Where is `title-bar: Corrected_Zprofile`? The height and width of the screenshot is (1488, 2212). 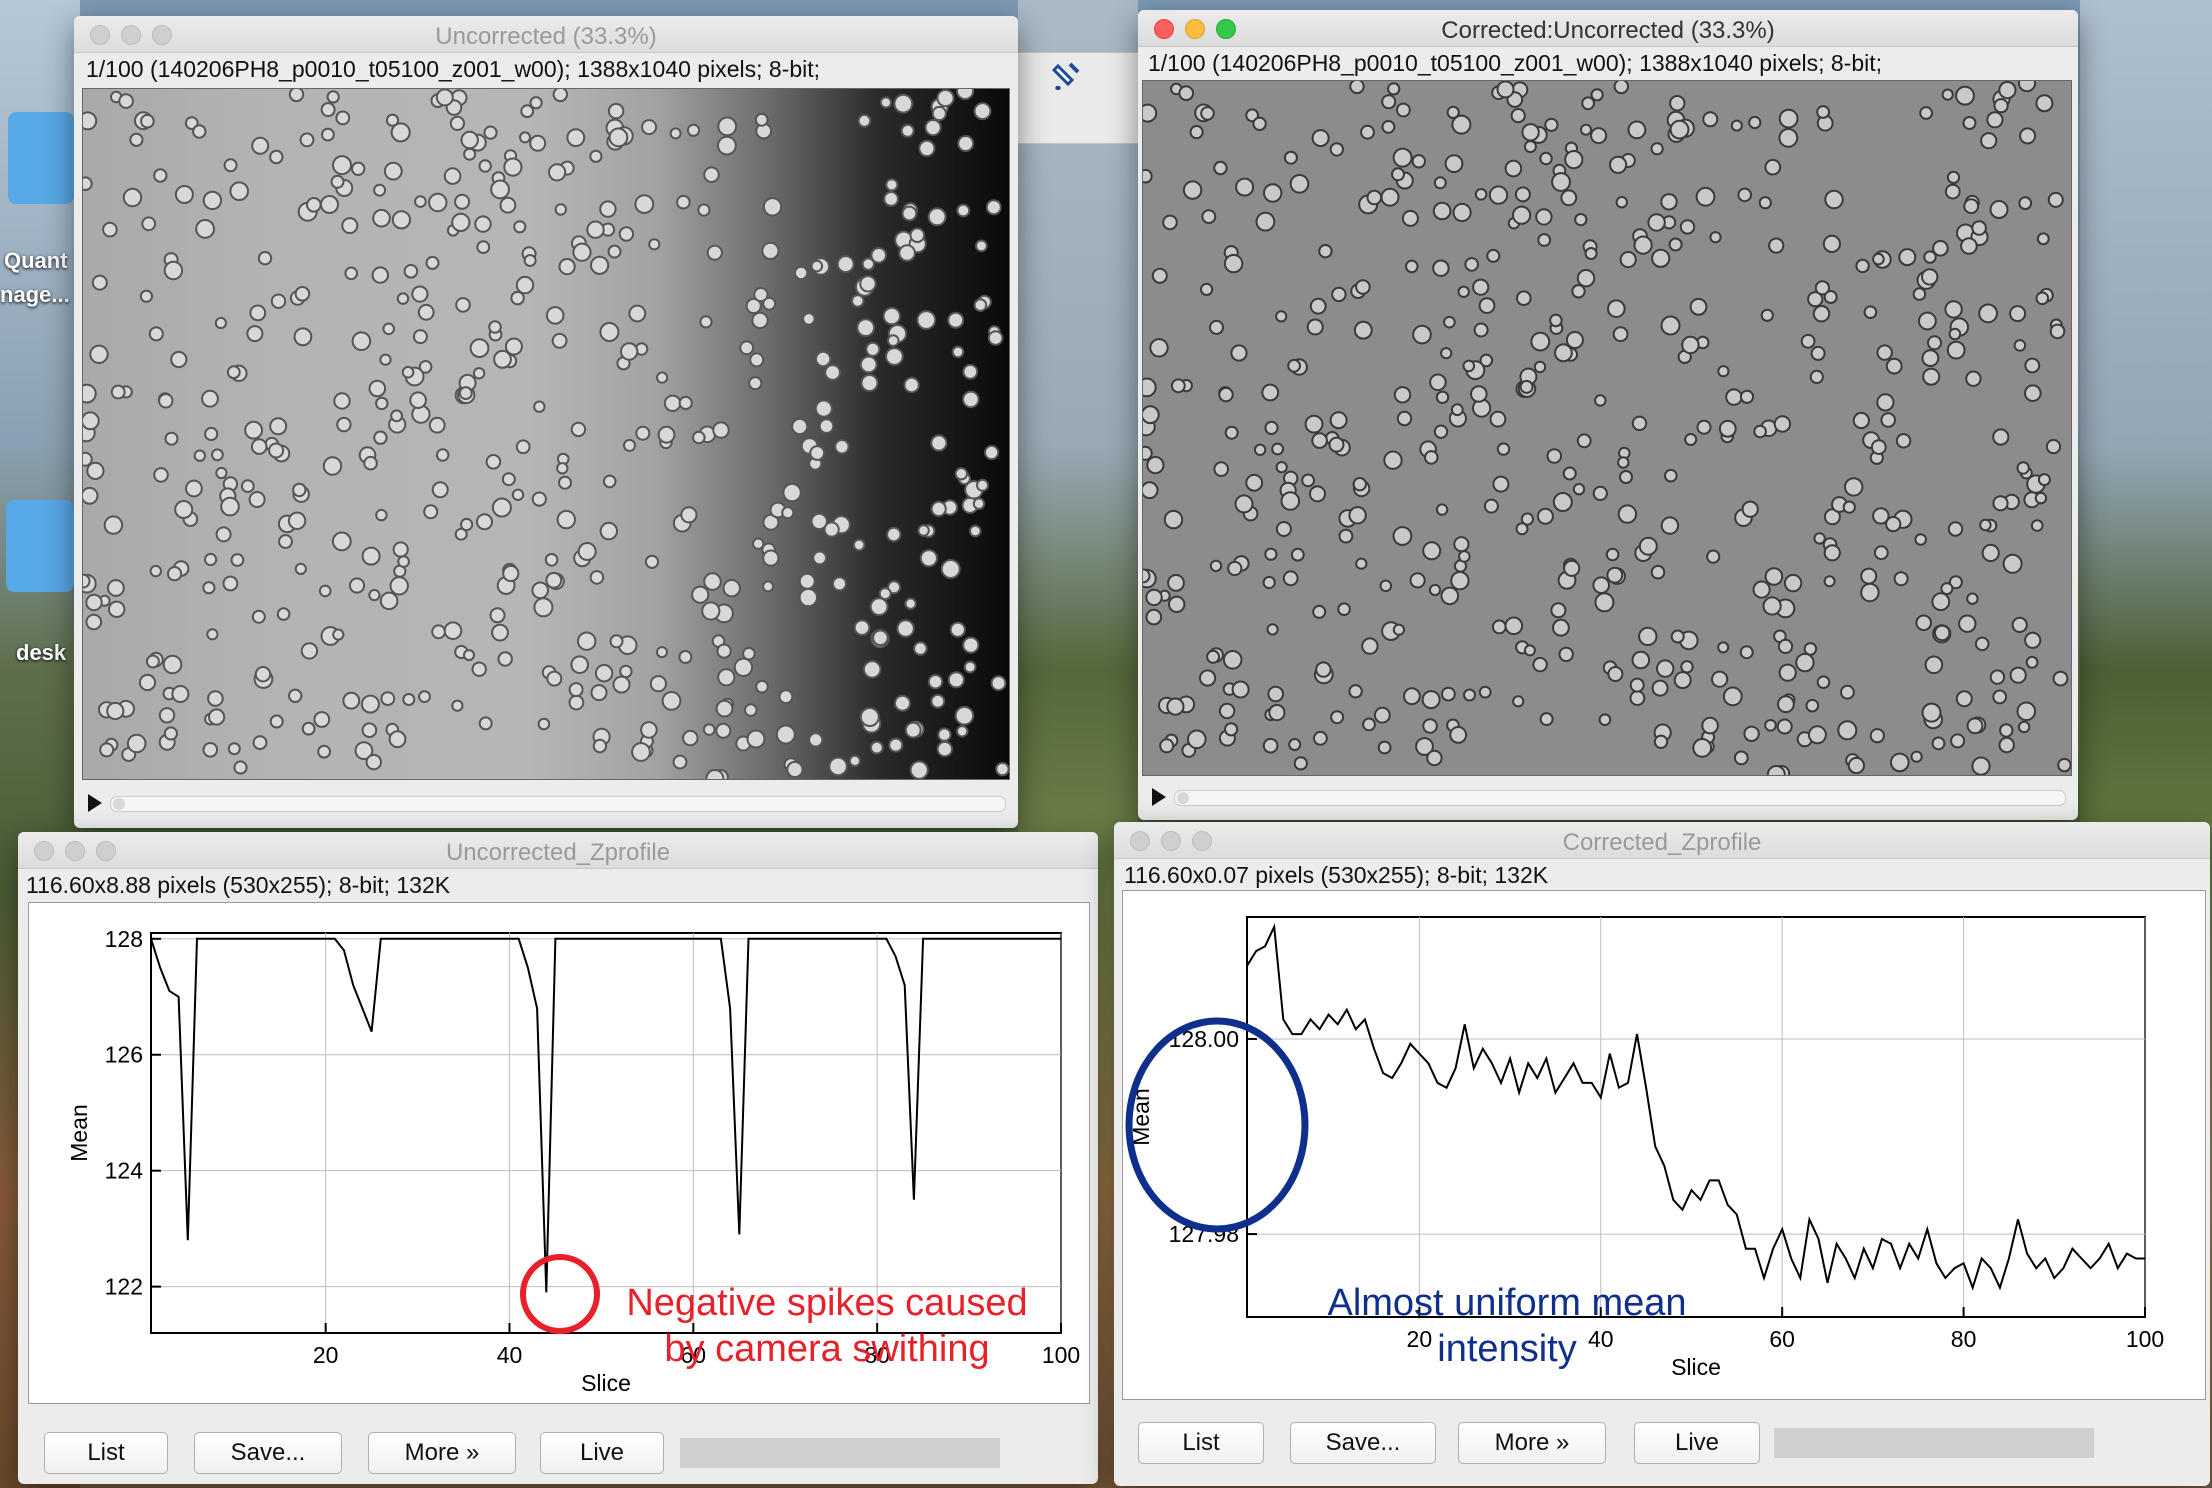
title-bar: Corrected_Zprofile is located at coordinates (1662, 840).